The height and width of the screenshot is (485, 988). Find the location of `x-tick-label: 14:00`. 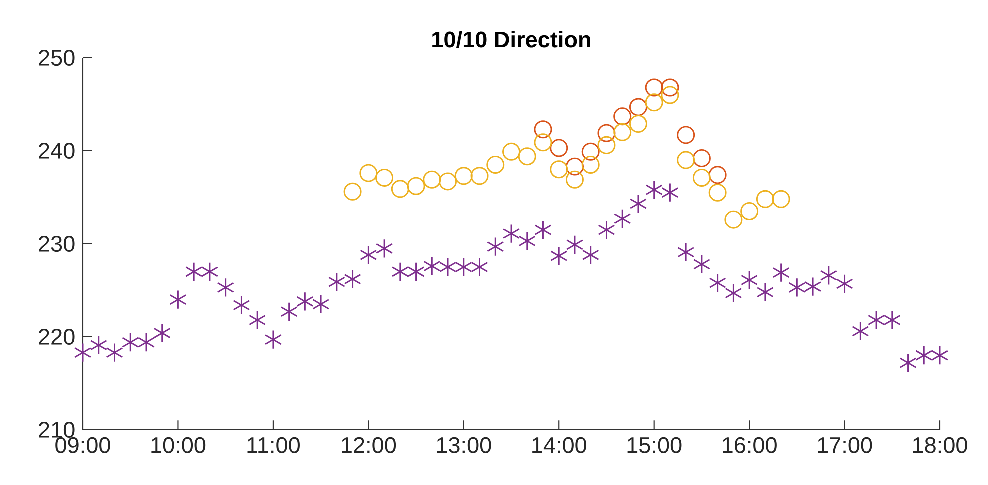

x-tick-label: 14:00 is located at coordinates (559, 445).